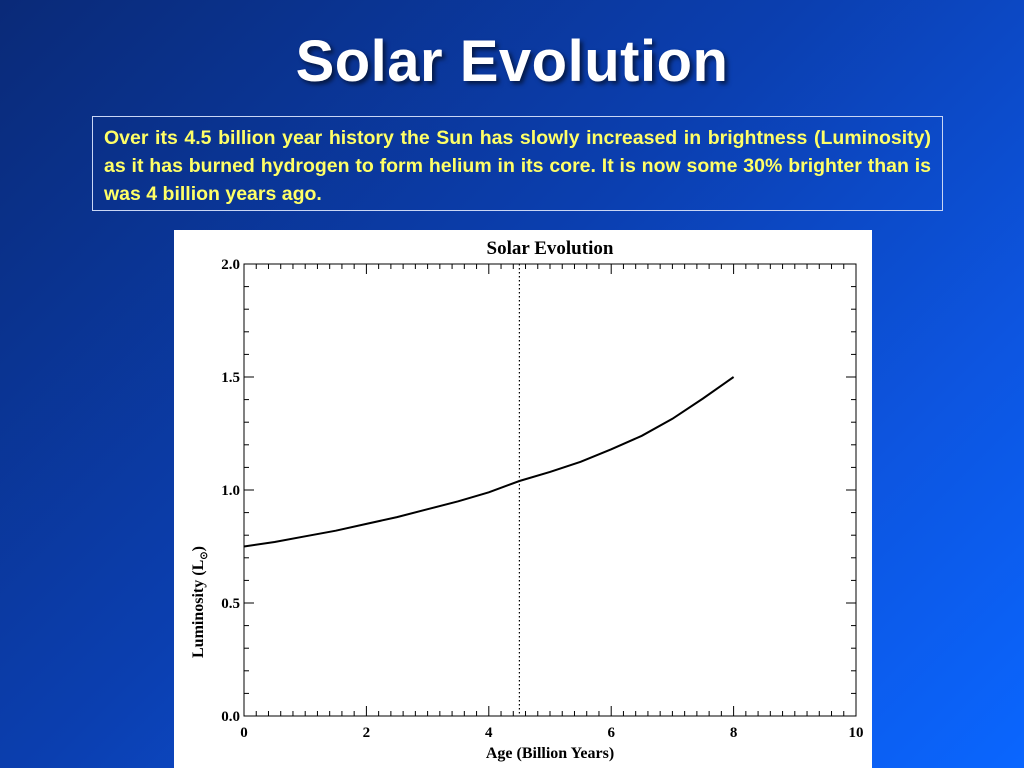 This screenshot has width=1024, height=768. I want to click on y-tick-label: 2.0, so click(230, 265).